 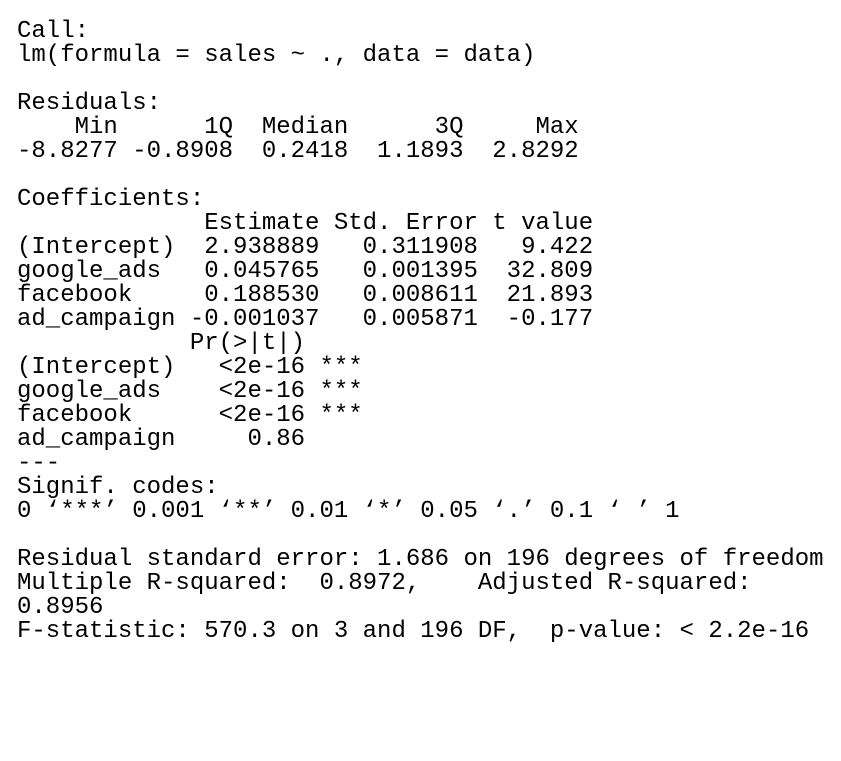 I want to click on output-line: Pr(>|t|), so click(x=161, y=343).